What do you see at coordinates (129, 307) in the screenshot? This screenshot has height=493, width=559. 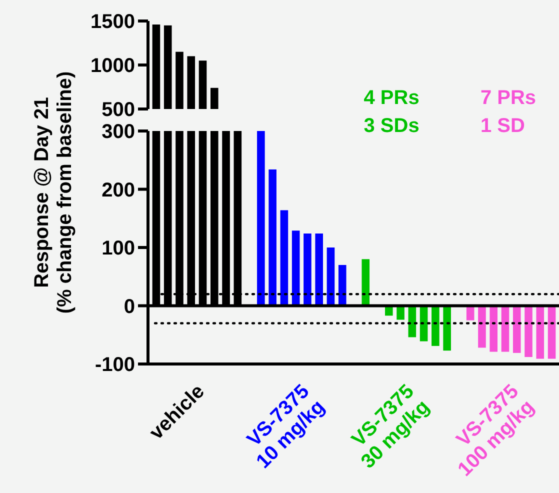 I see `y-tick-label: 0` at bounding box center [129, 307].